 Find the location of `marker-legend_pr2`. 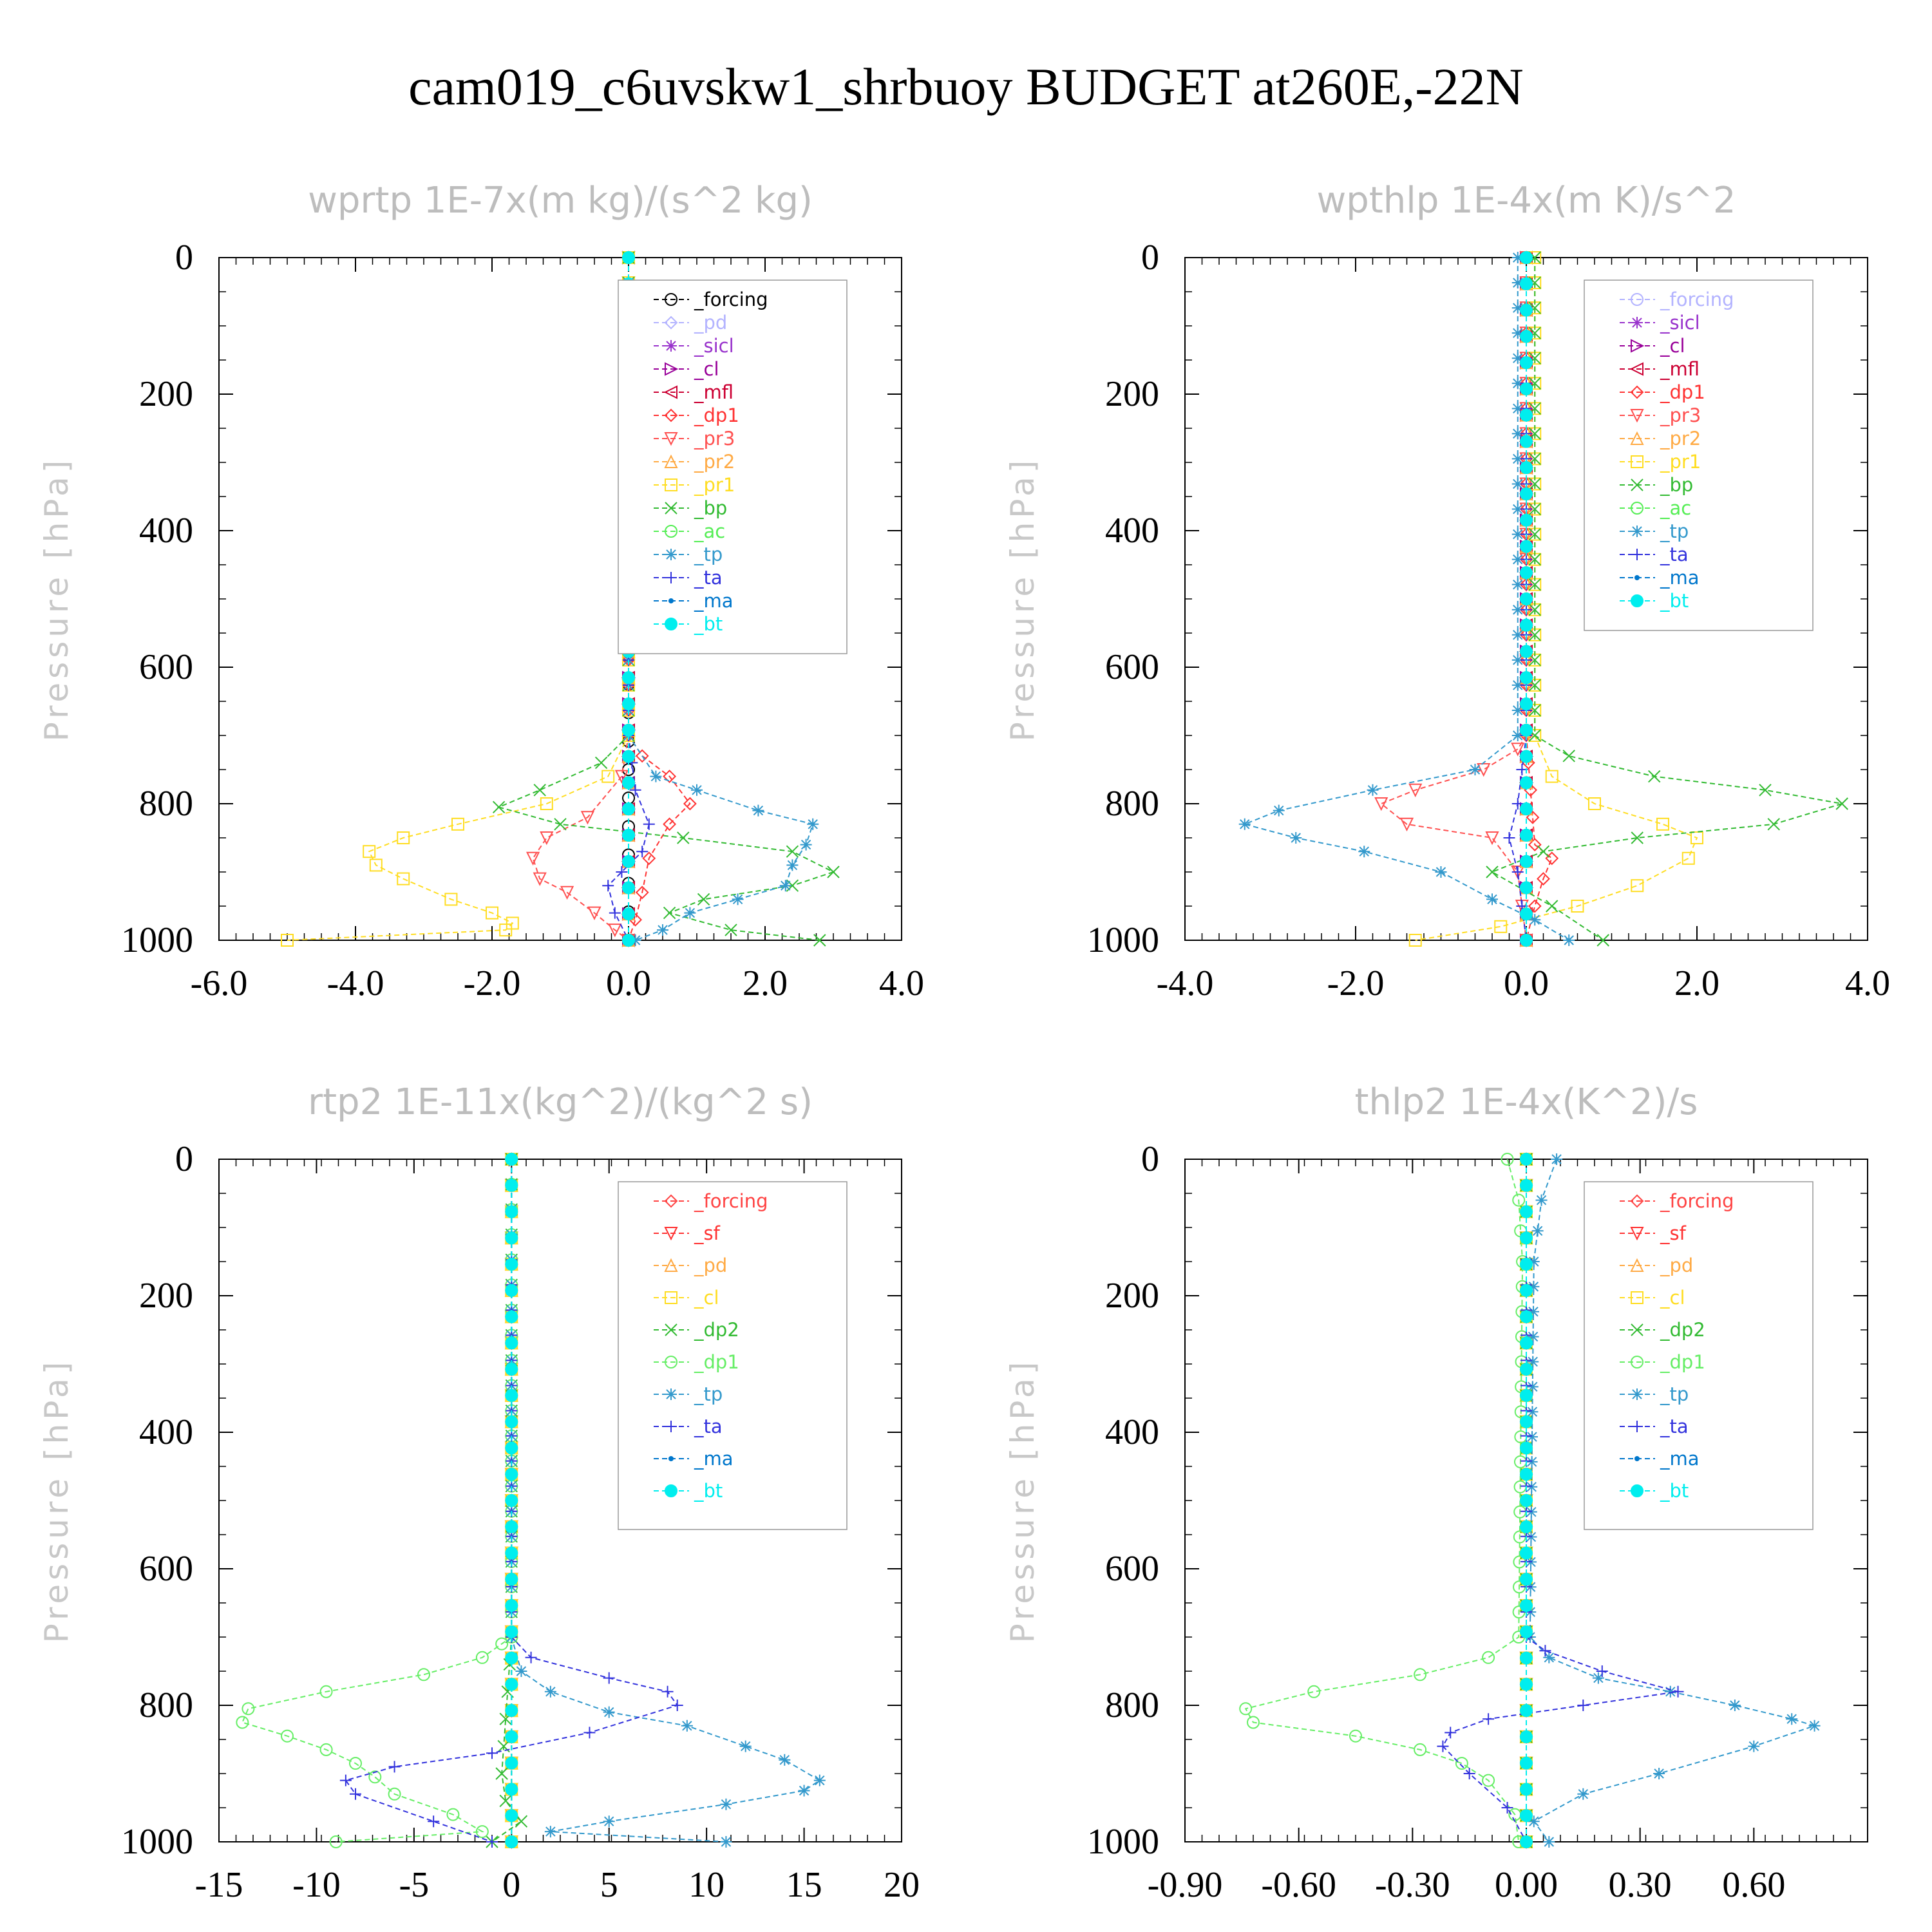

marker-legend_pr2 is located at coordinates (1637, 438).